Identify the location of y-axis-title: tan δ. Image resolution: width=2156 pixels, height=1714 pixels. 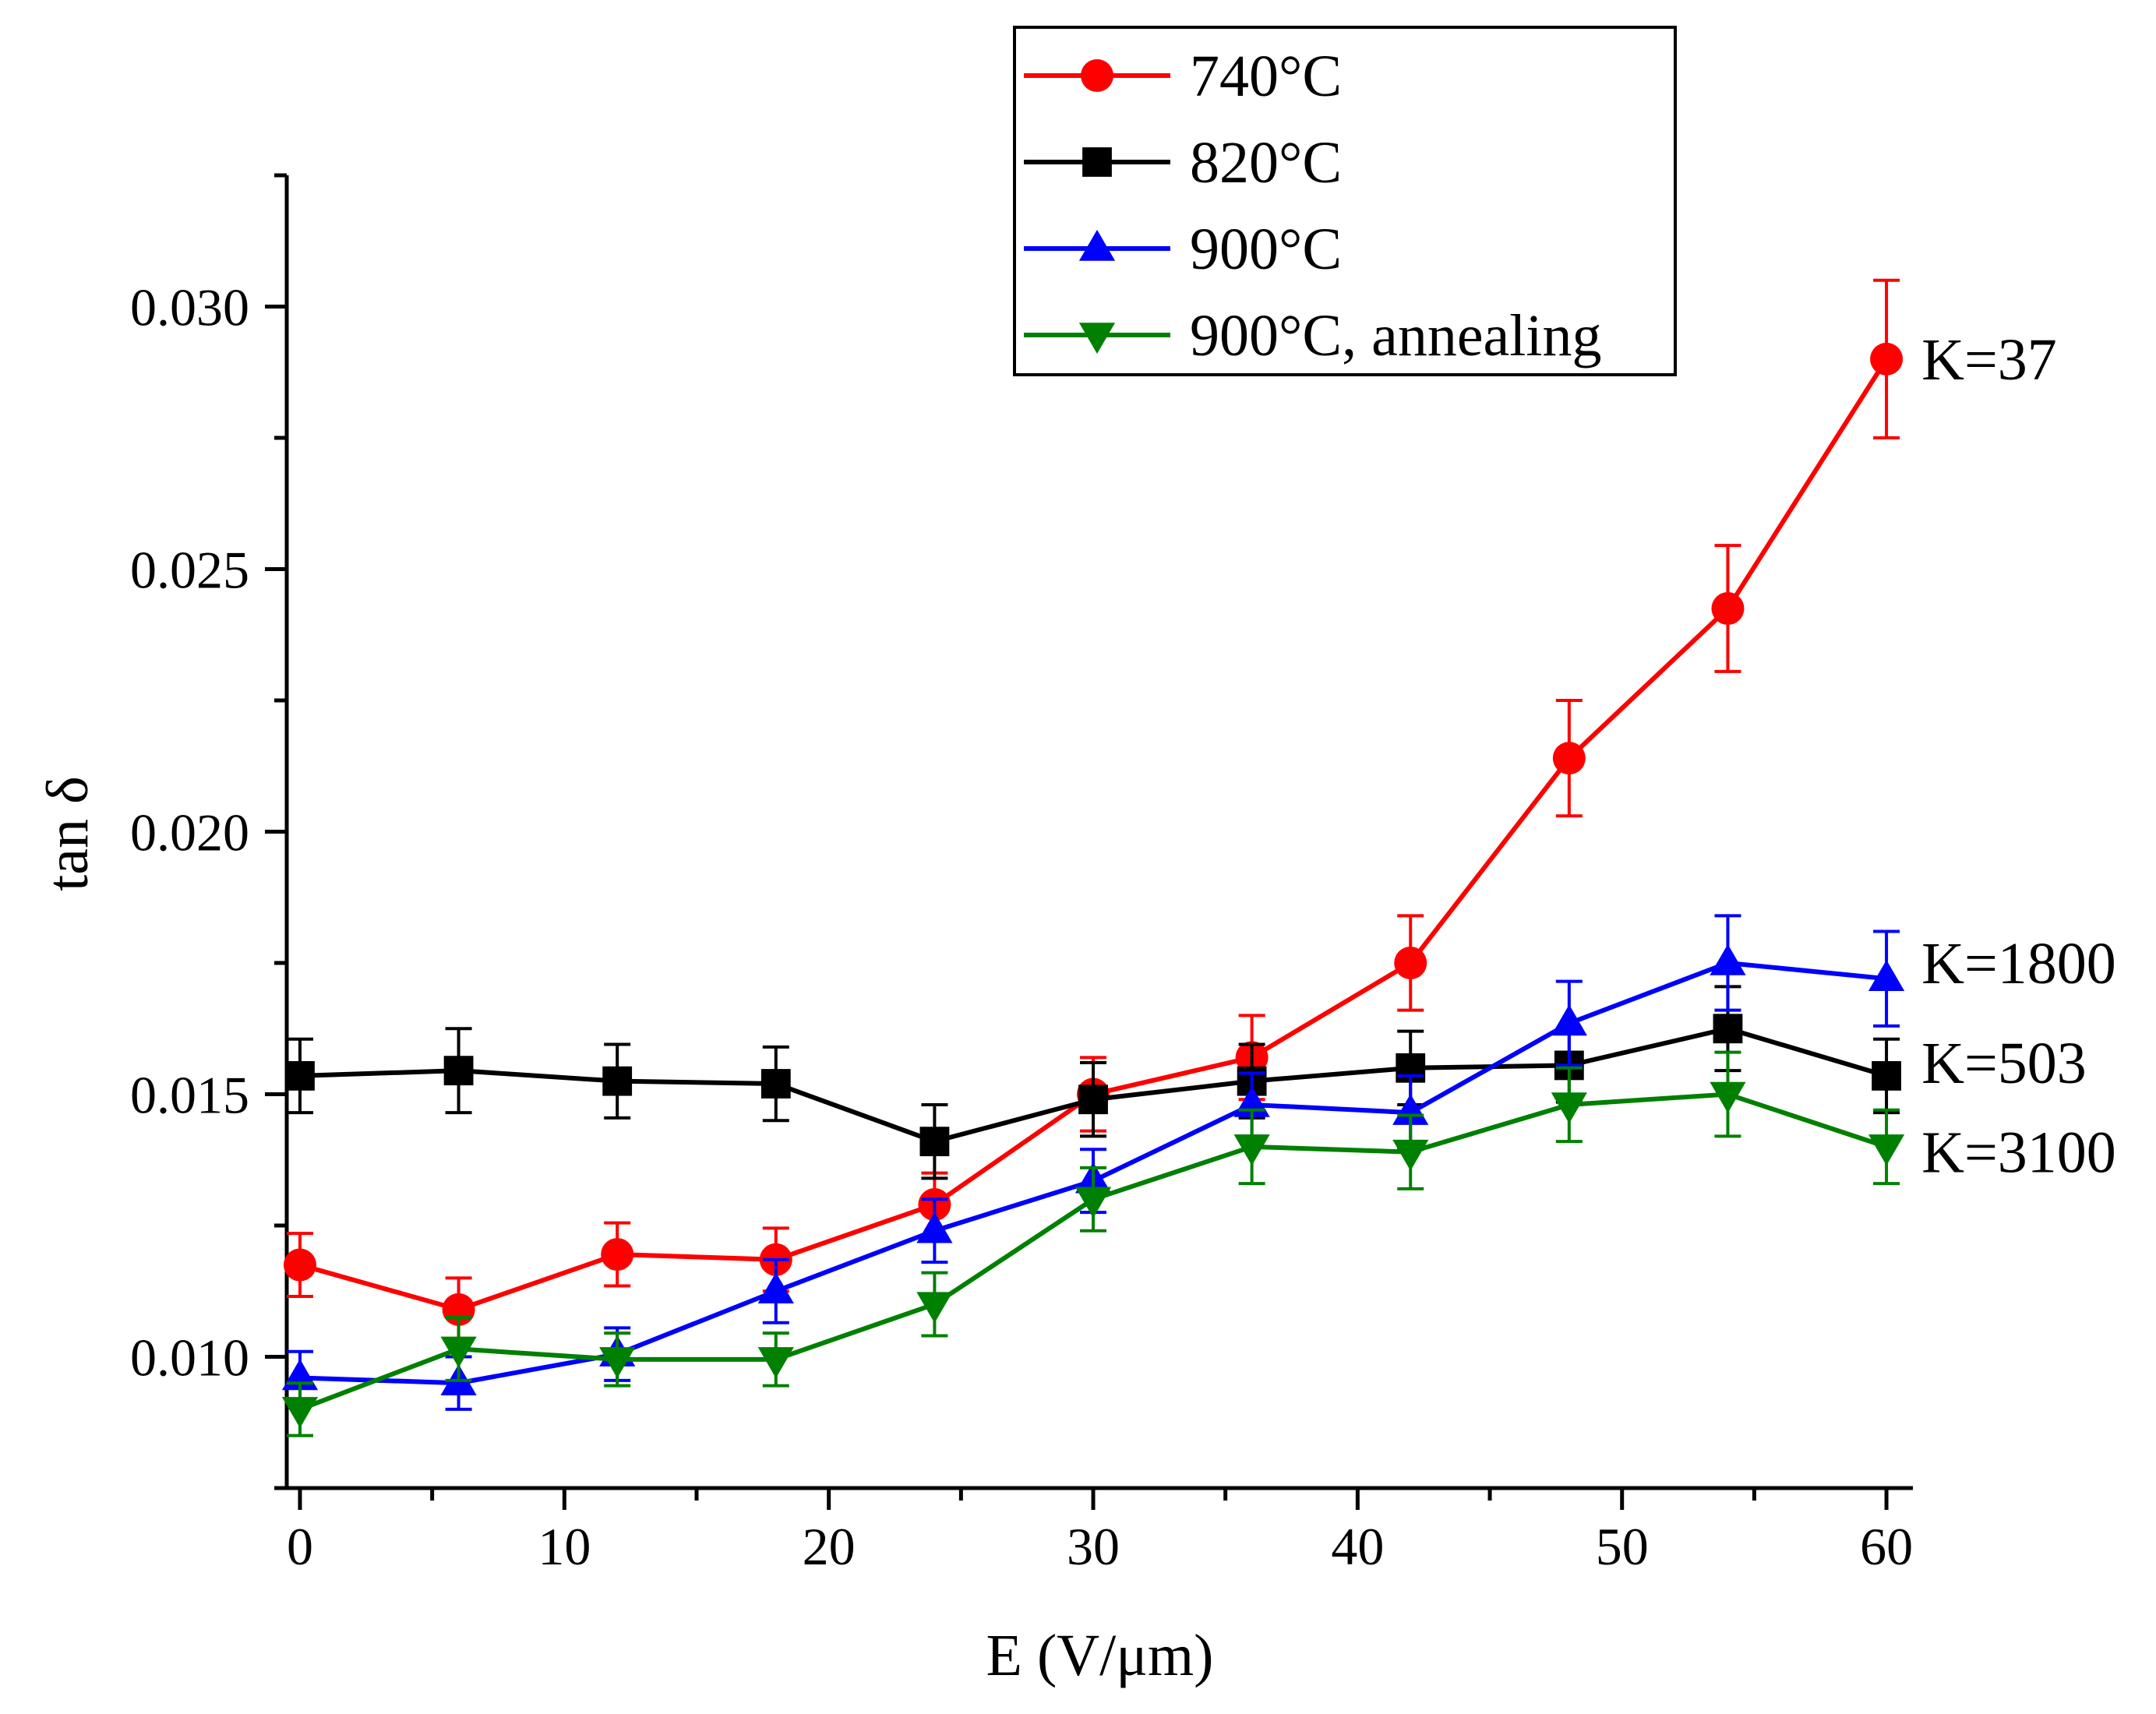
(68, 834).